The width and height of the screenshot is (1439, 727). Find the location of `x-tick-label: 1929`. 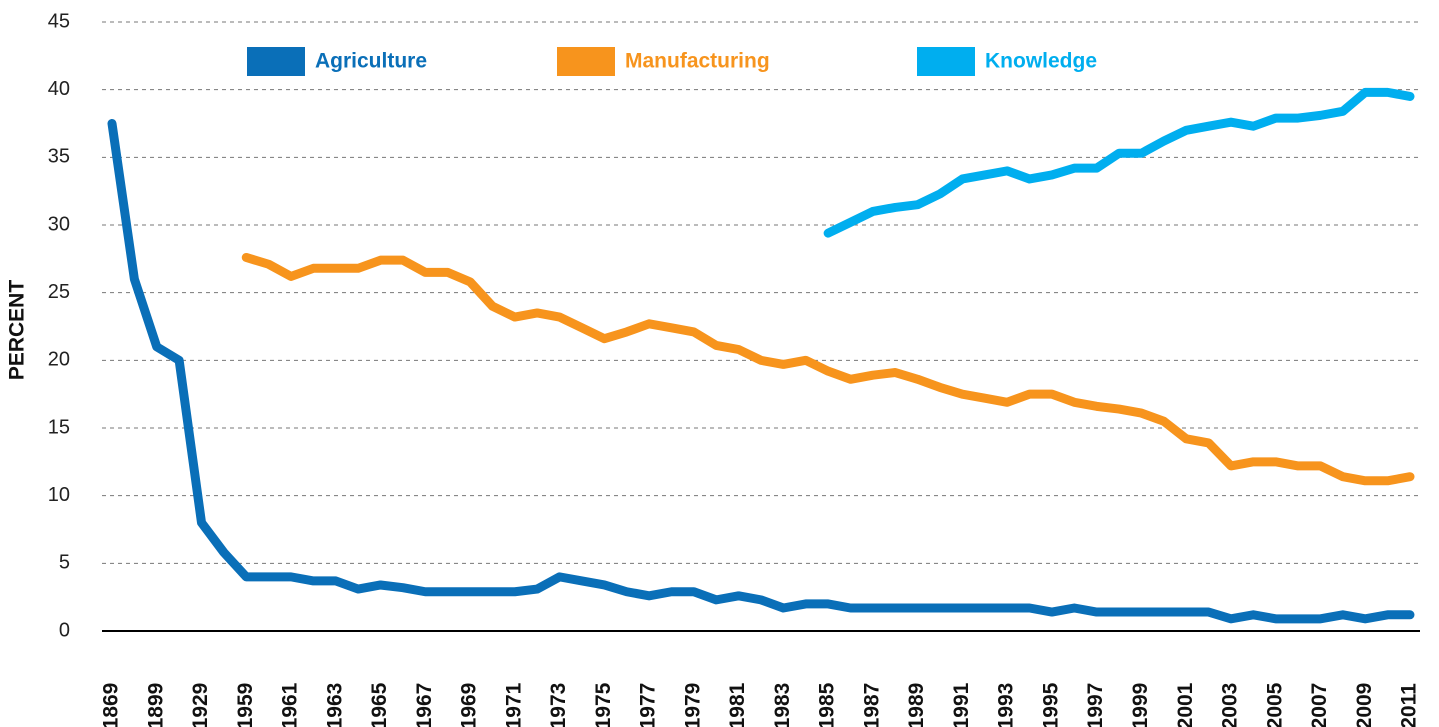

x-tick-label: 1929 is located at coordinates (200, 705).